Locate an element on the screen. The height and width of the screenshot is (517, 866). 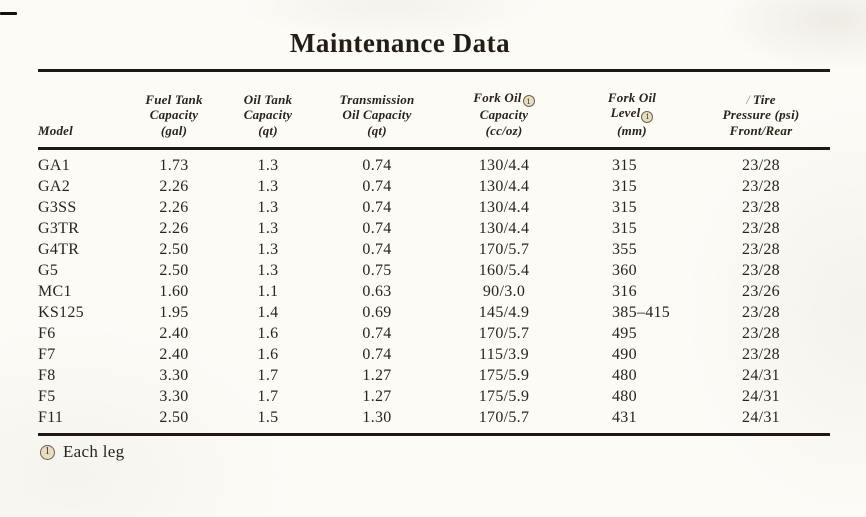
cell-model: F6 is located at coordinates (47, 333).